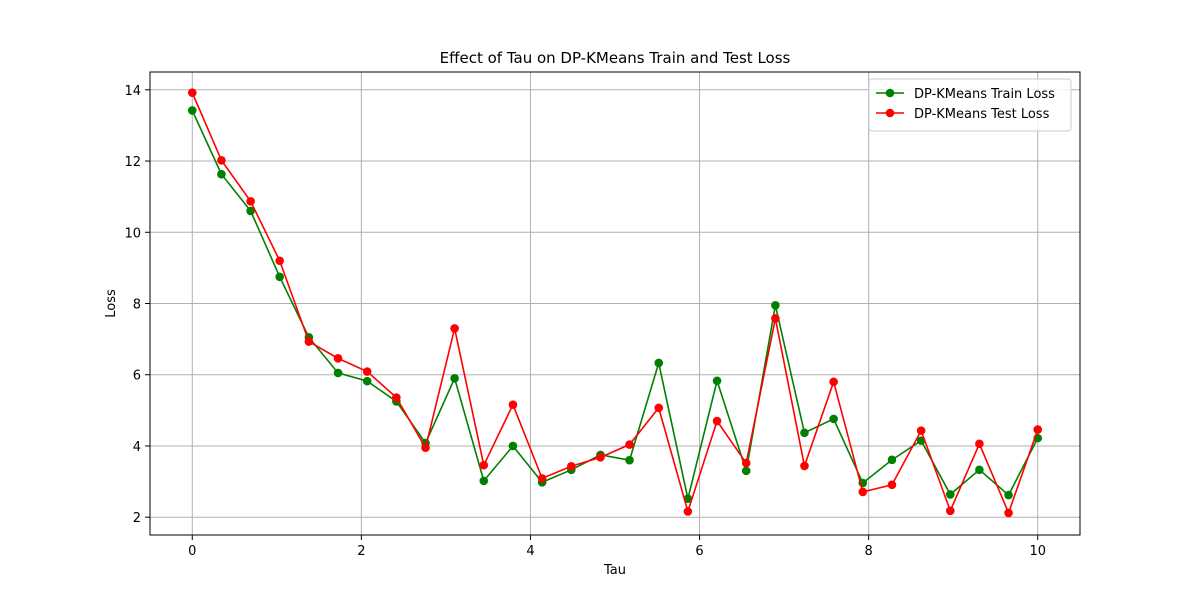 This screenshot has width=1200, height=600. What do you see at coordinates (137, 305) in the screenshot?
I see `y-tick-label: 8` at bounding box center [137, 305].